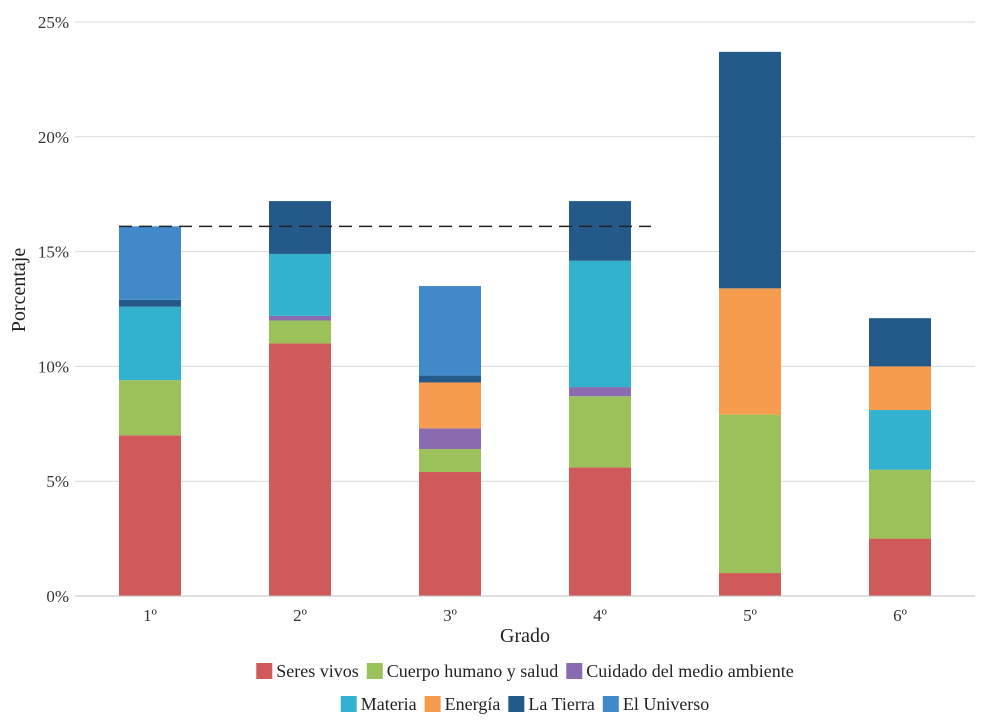  What do you see at coordinates (900, 615) in the screenshot?
I see `x-tick-label: 6º` at bounding box center [900, 615].